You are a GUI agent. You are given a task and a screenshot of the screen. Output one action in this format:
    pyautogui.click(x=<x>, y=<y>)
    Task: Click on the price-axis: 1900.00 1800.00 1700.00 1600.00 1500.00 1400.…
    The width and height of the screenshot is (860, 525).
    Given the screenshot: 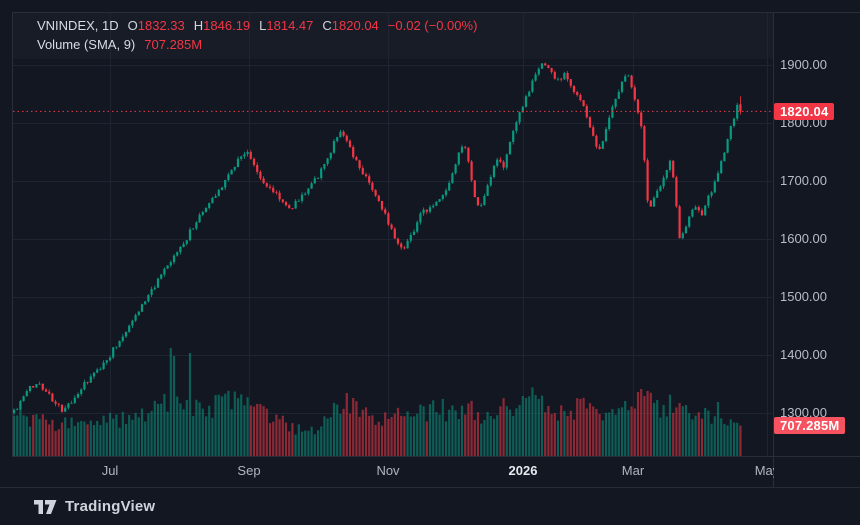 What is the action you would take?
    pyautogui.click(x=817, y=234)
    